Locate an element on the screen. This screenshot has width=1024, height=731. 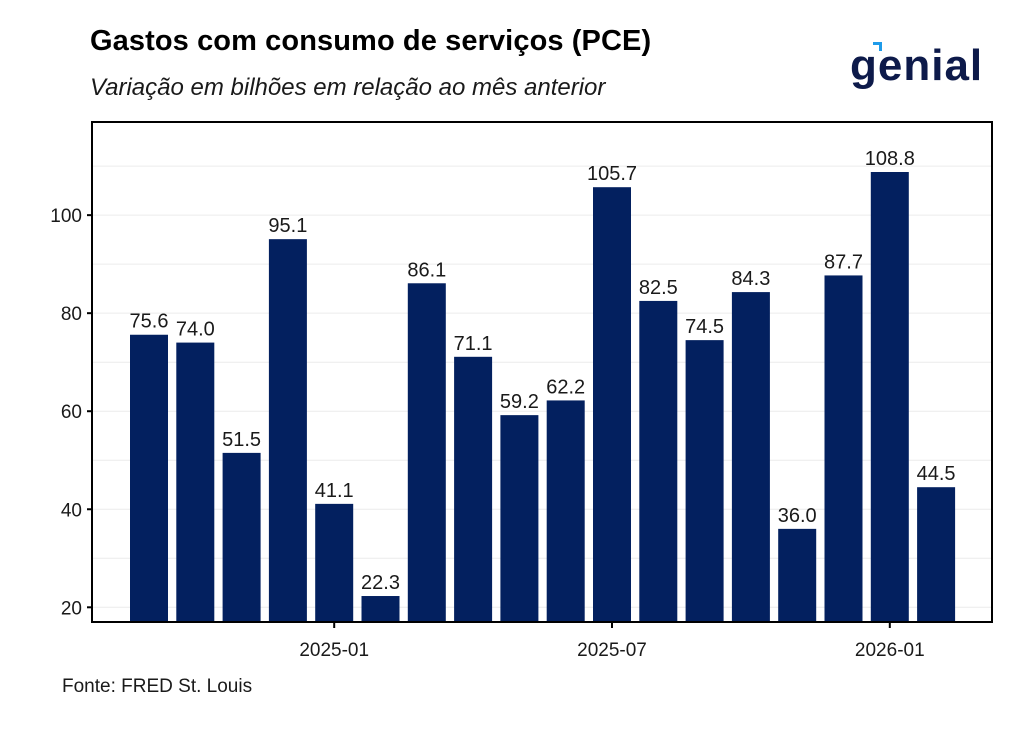
bar-data-label: 108.8 is located at coordinates (890, 159).